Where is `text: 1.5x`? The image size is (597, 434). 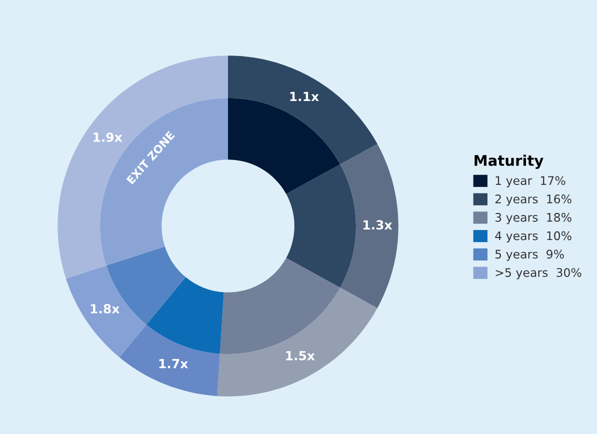 text: 1.5x is located at coordinates (300, 355).